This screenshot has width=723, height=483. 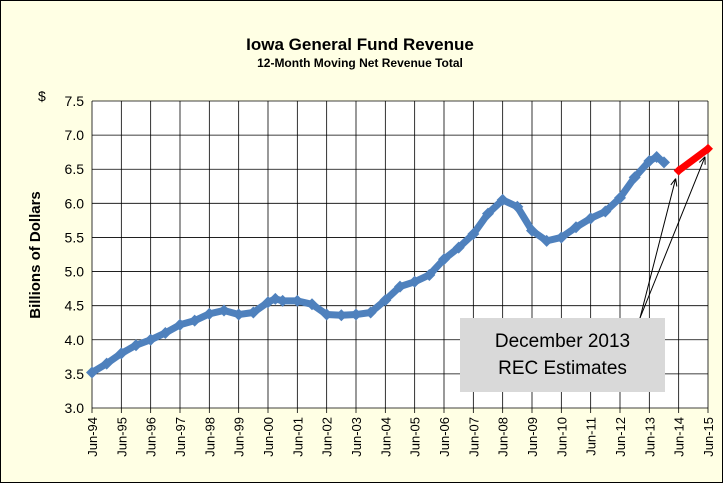 What do you see at coordinates (591, 436) in the screenshot?
I see `x-tick-label: Jun-11` at bounding box center [591, 436].